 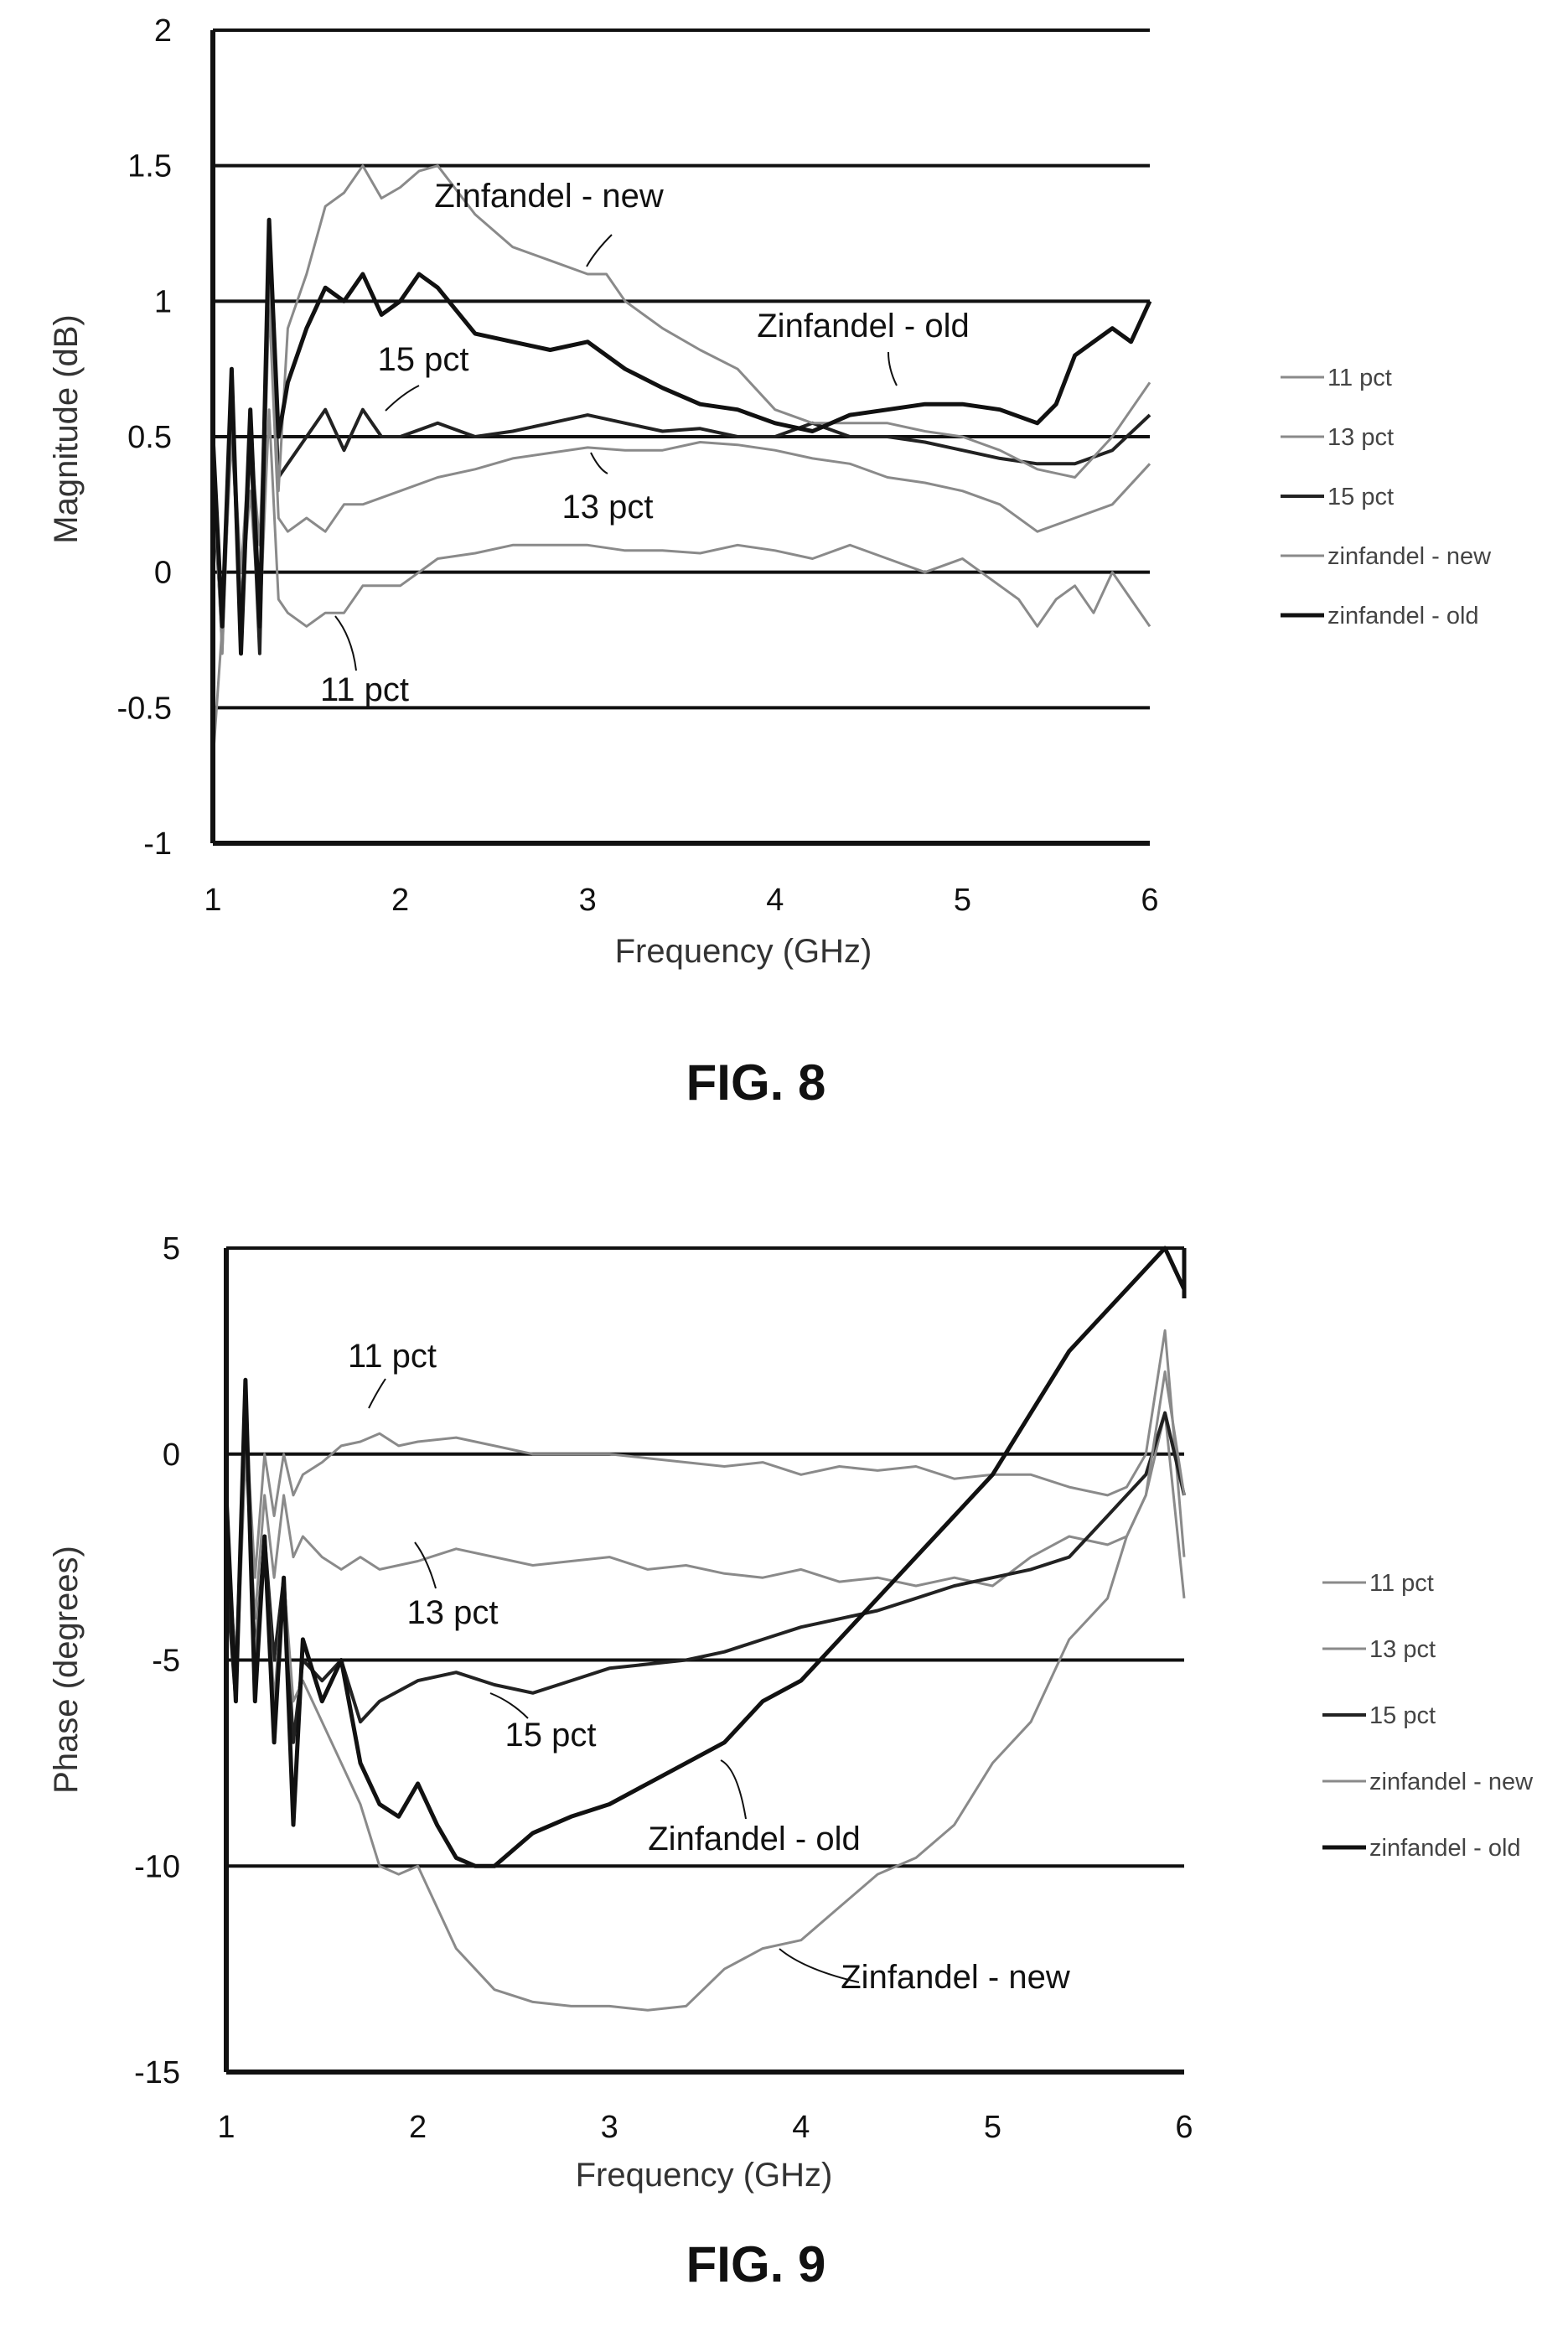 What do you see at coordinates (681, 900) in the screenshot?
I see `magnitude-xtick-labels: 1 2 3 4 5 6` at bounding box center [681, 900].